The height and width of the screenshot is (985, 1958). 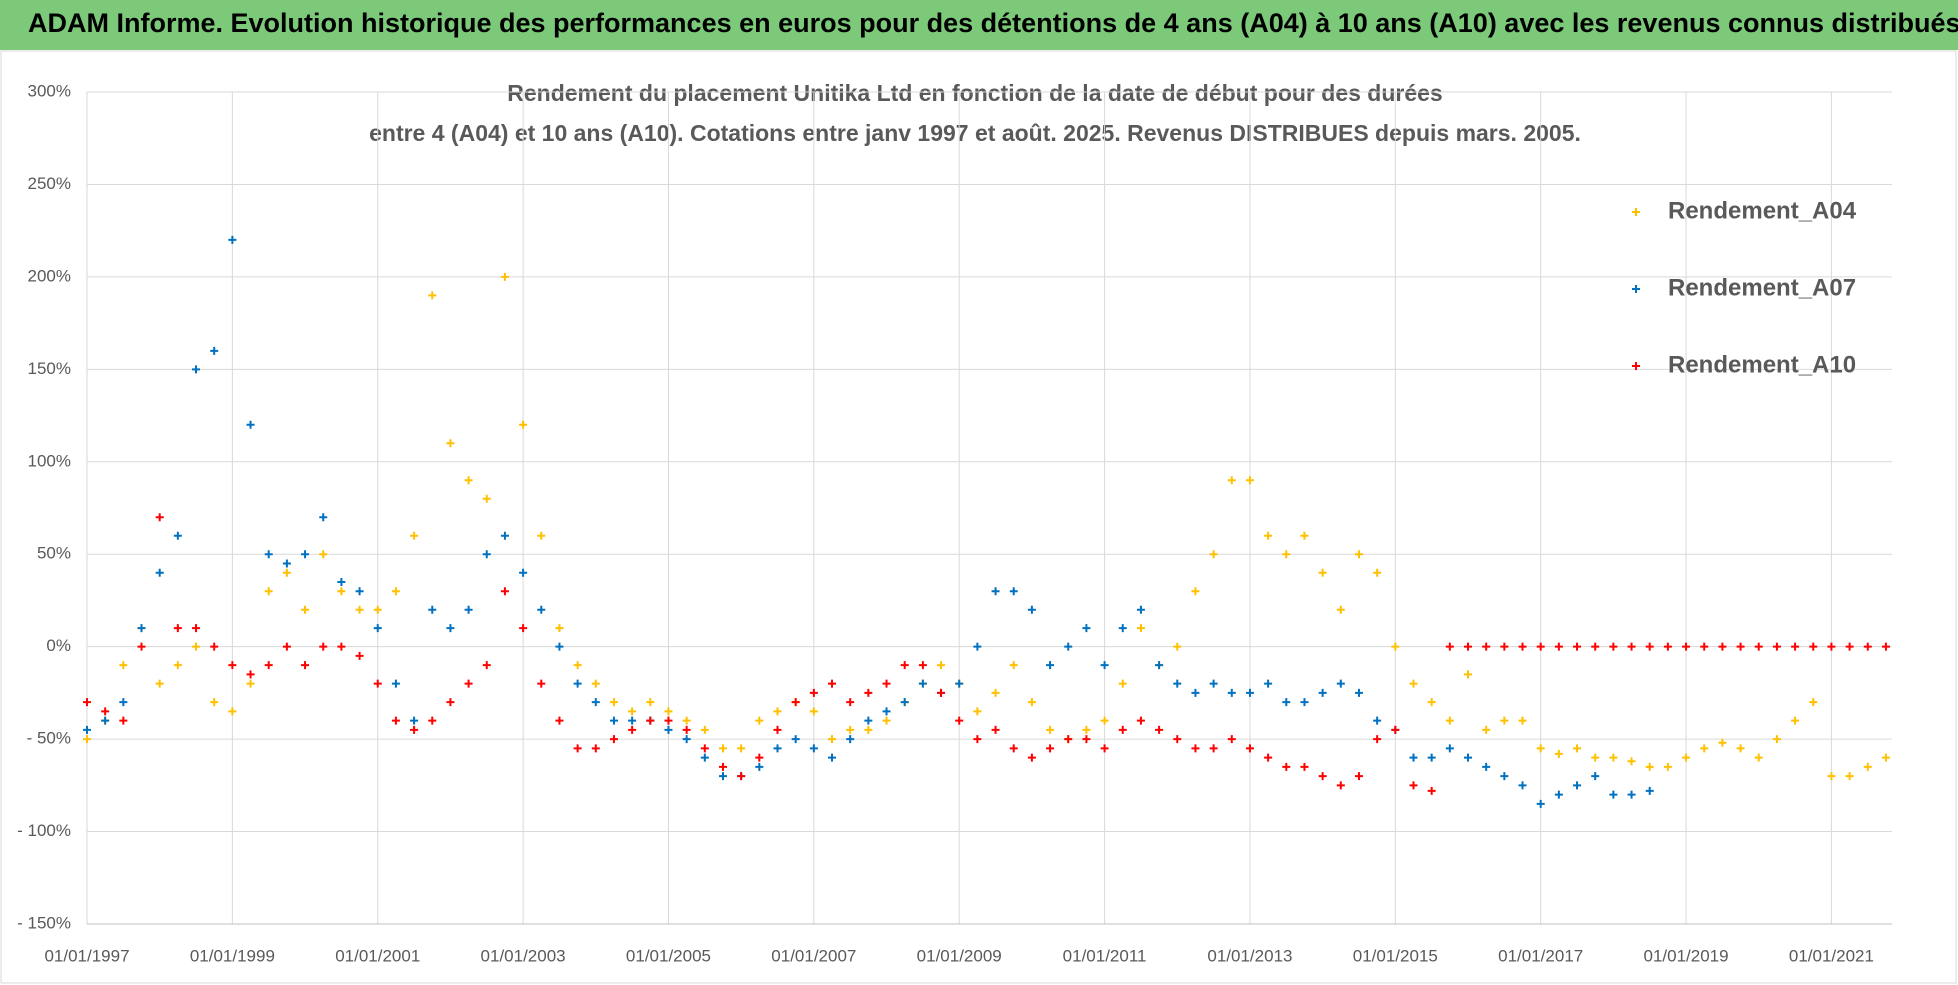 I want to click on y-tick-label: 150%, so click(x=49, y=368).